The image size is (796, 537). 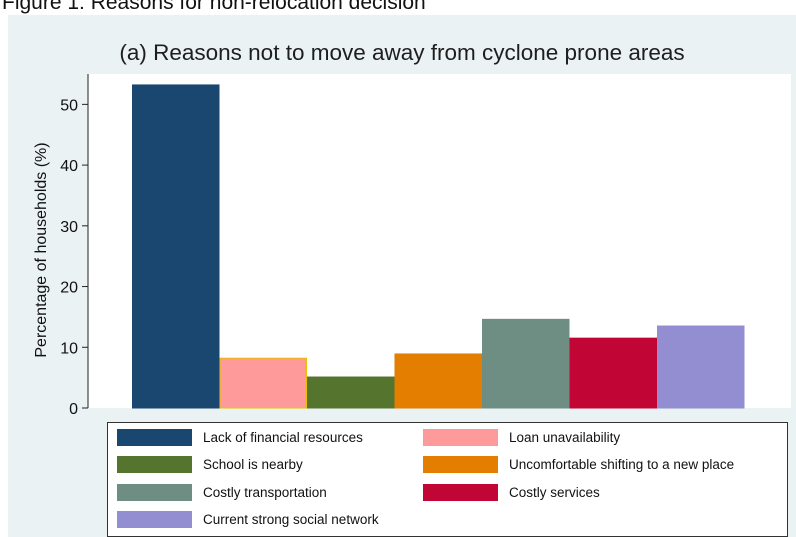 What do you see at coordinates (73, 409) in the screenshot?
I see `y-tick-label: 0` at bounding box center [73, 409].